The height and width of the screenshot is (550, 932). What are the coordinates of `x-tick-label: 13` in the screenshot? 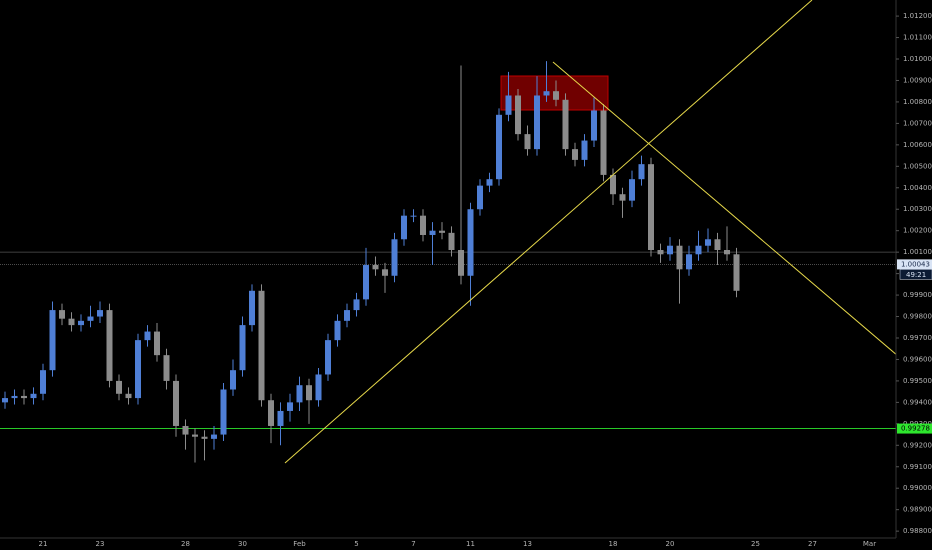 It's located at (527, 544).